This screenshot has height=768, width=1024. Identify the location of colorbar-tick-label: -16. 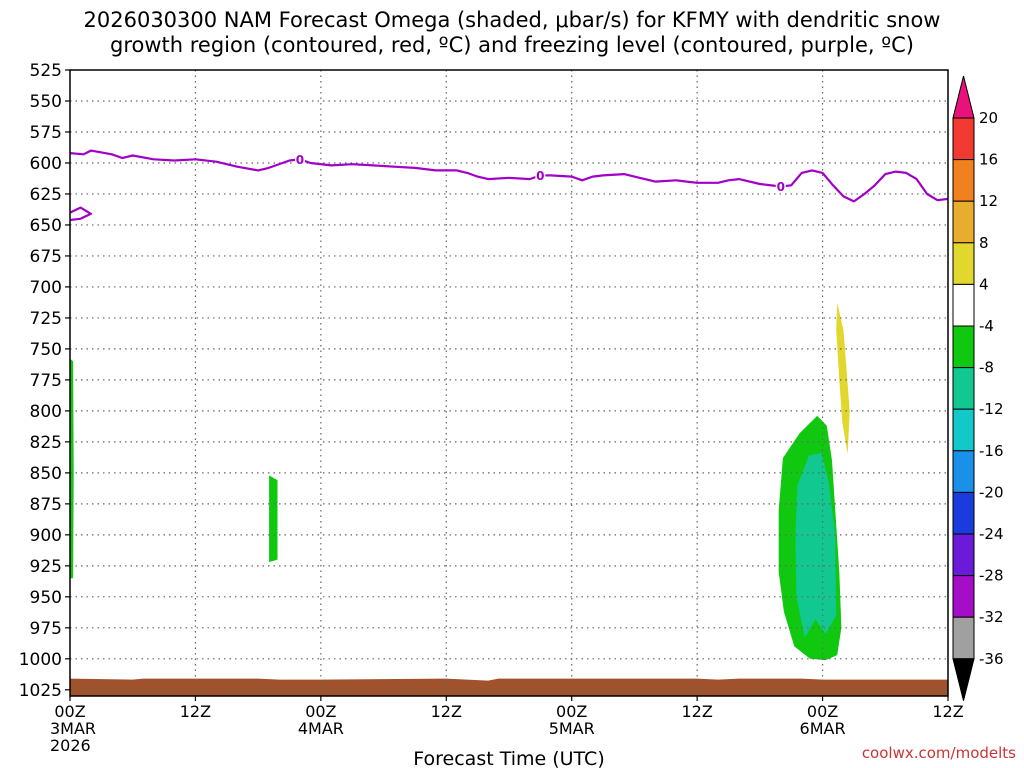
(991, 451).